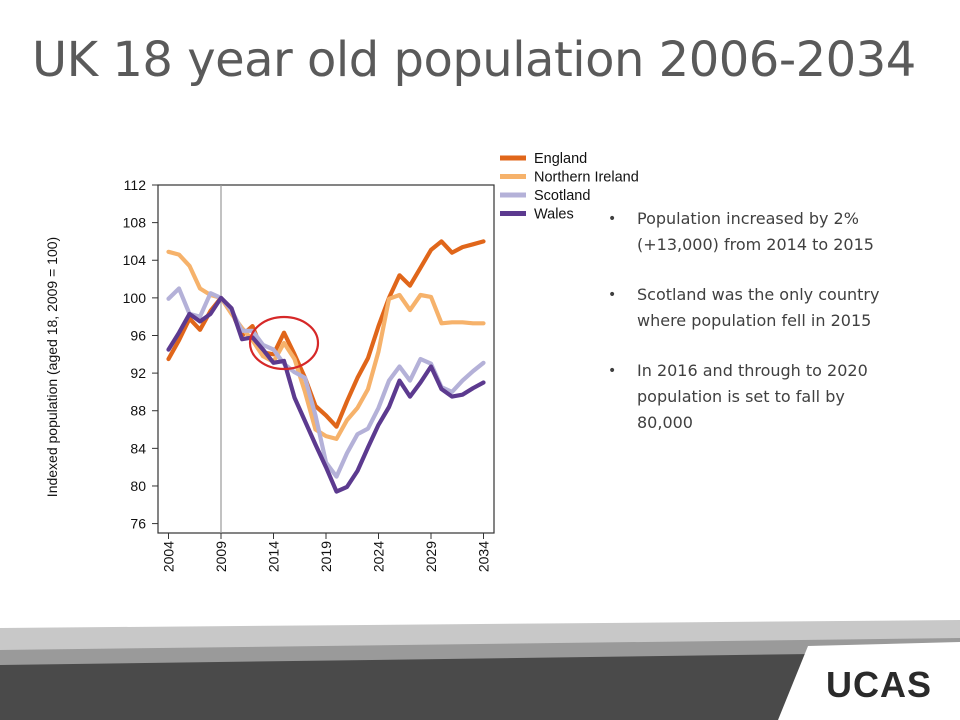 The height and width of the screenshot is (720, 960). I want to click on series-line-england, so click(326, 334).